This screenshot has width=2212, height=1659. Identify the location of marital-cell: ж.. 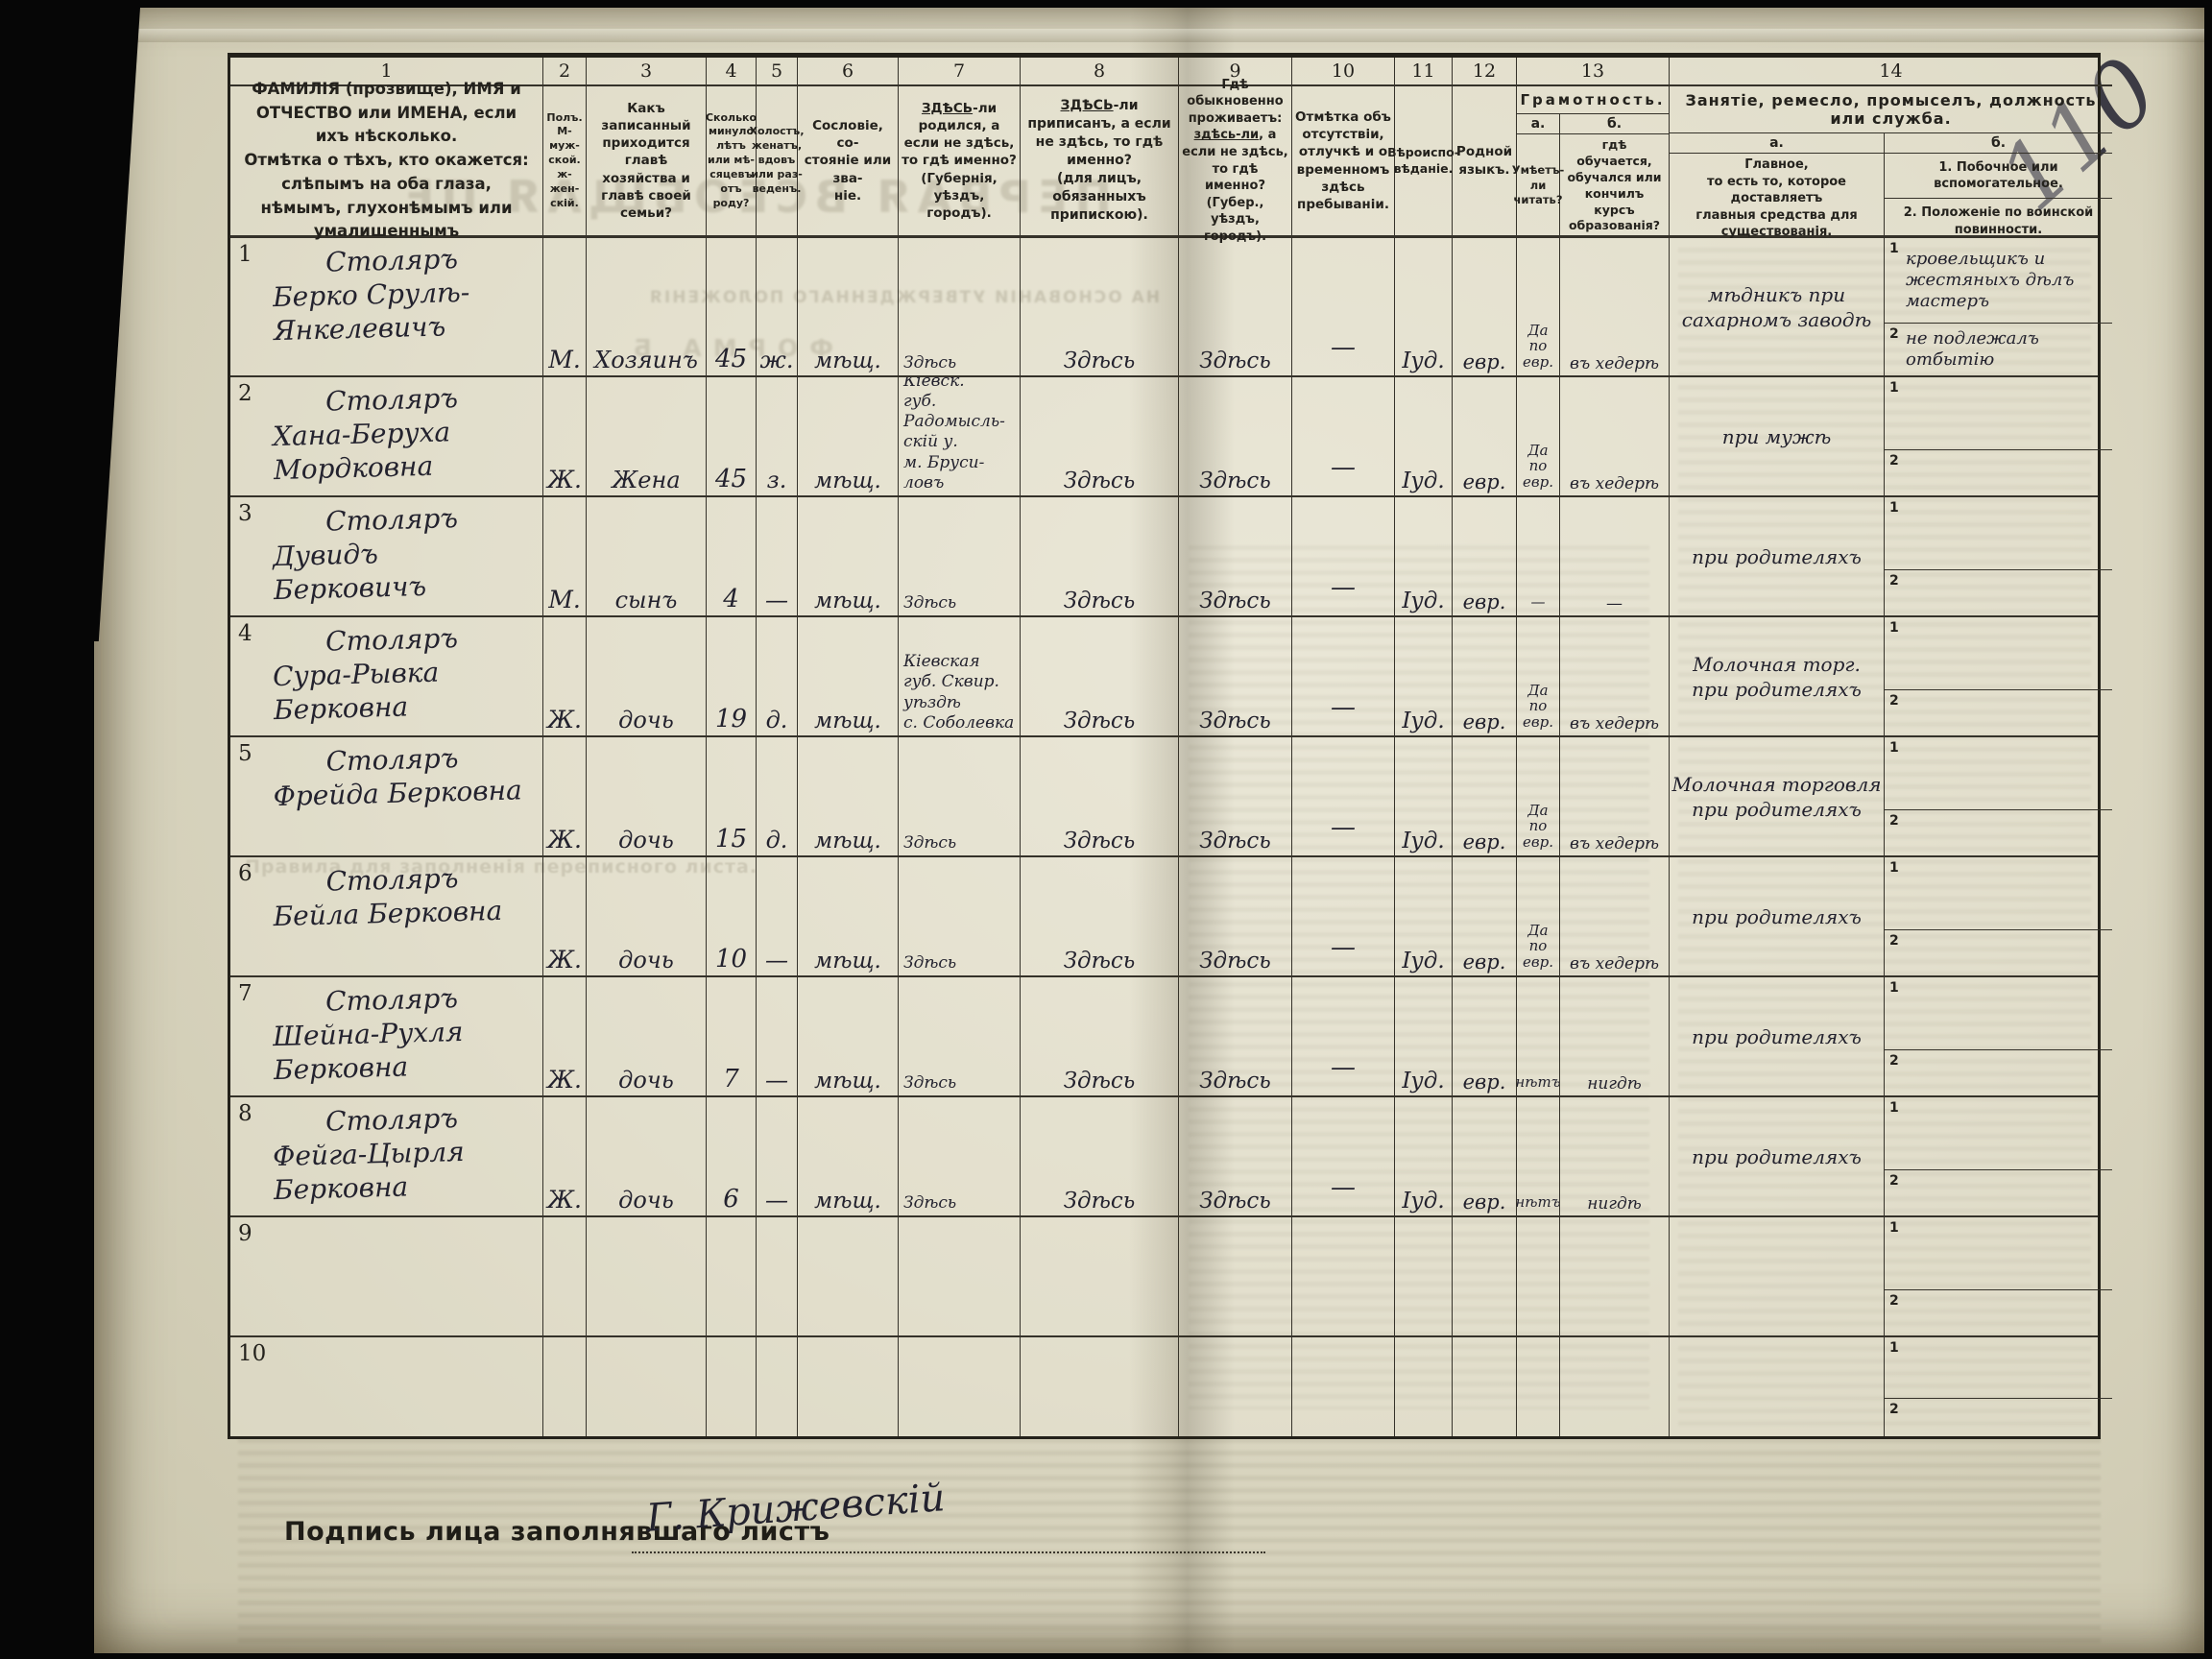
(777, 306).